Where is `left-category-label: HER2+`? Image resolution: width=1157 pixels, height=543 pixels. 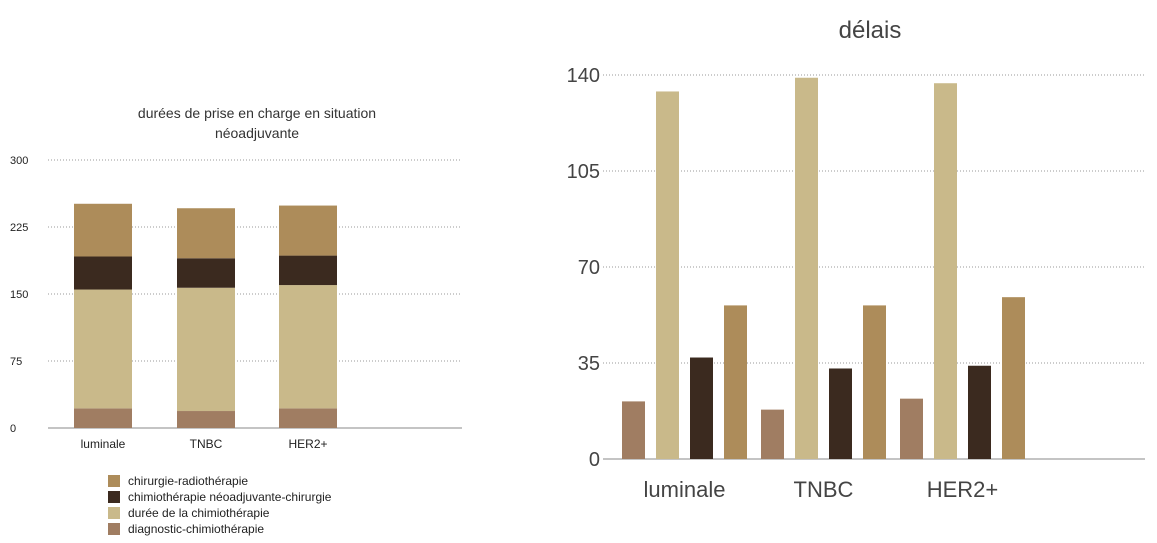
left-category-label: HER2+ is located at coordinates (307, 444).